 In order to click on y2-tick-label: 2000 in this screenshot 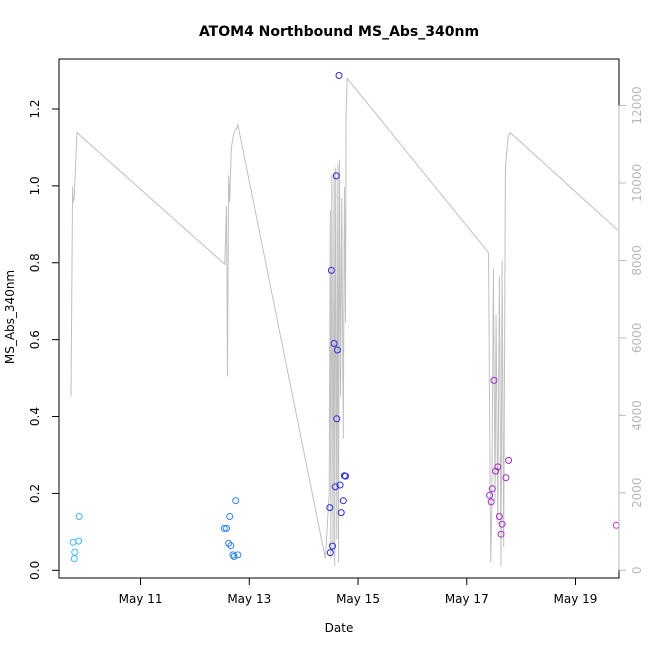, I will do `click(637, 493)`.